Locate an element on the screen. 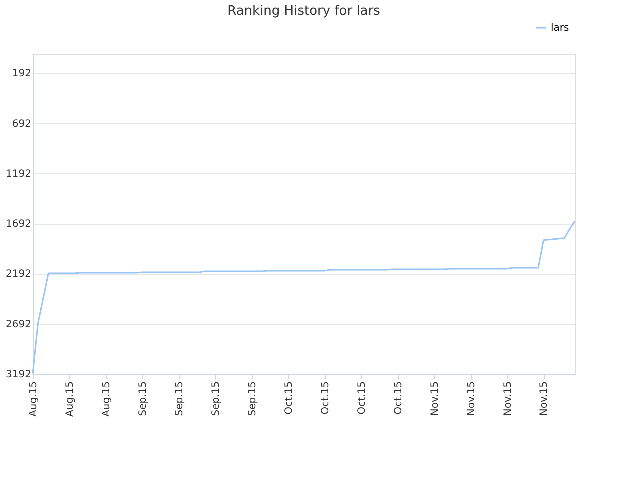 This screenshot has width=640, height=480. y-tick-label: 1692 is located at coordinates (19, 224).